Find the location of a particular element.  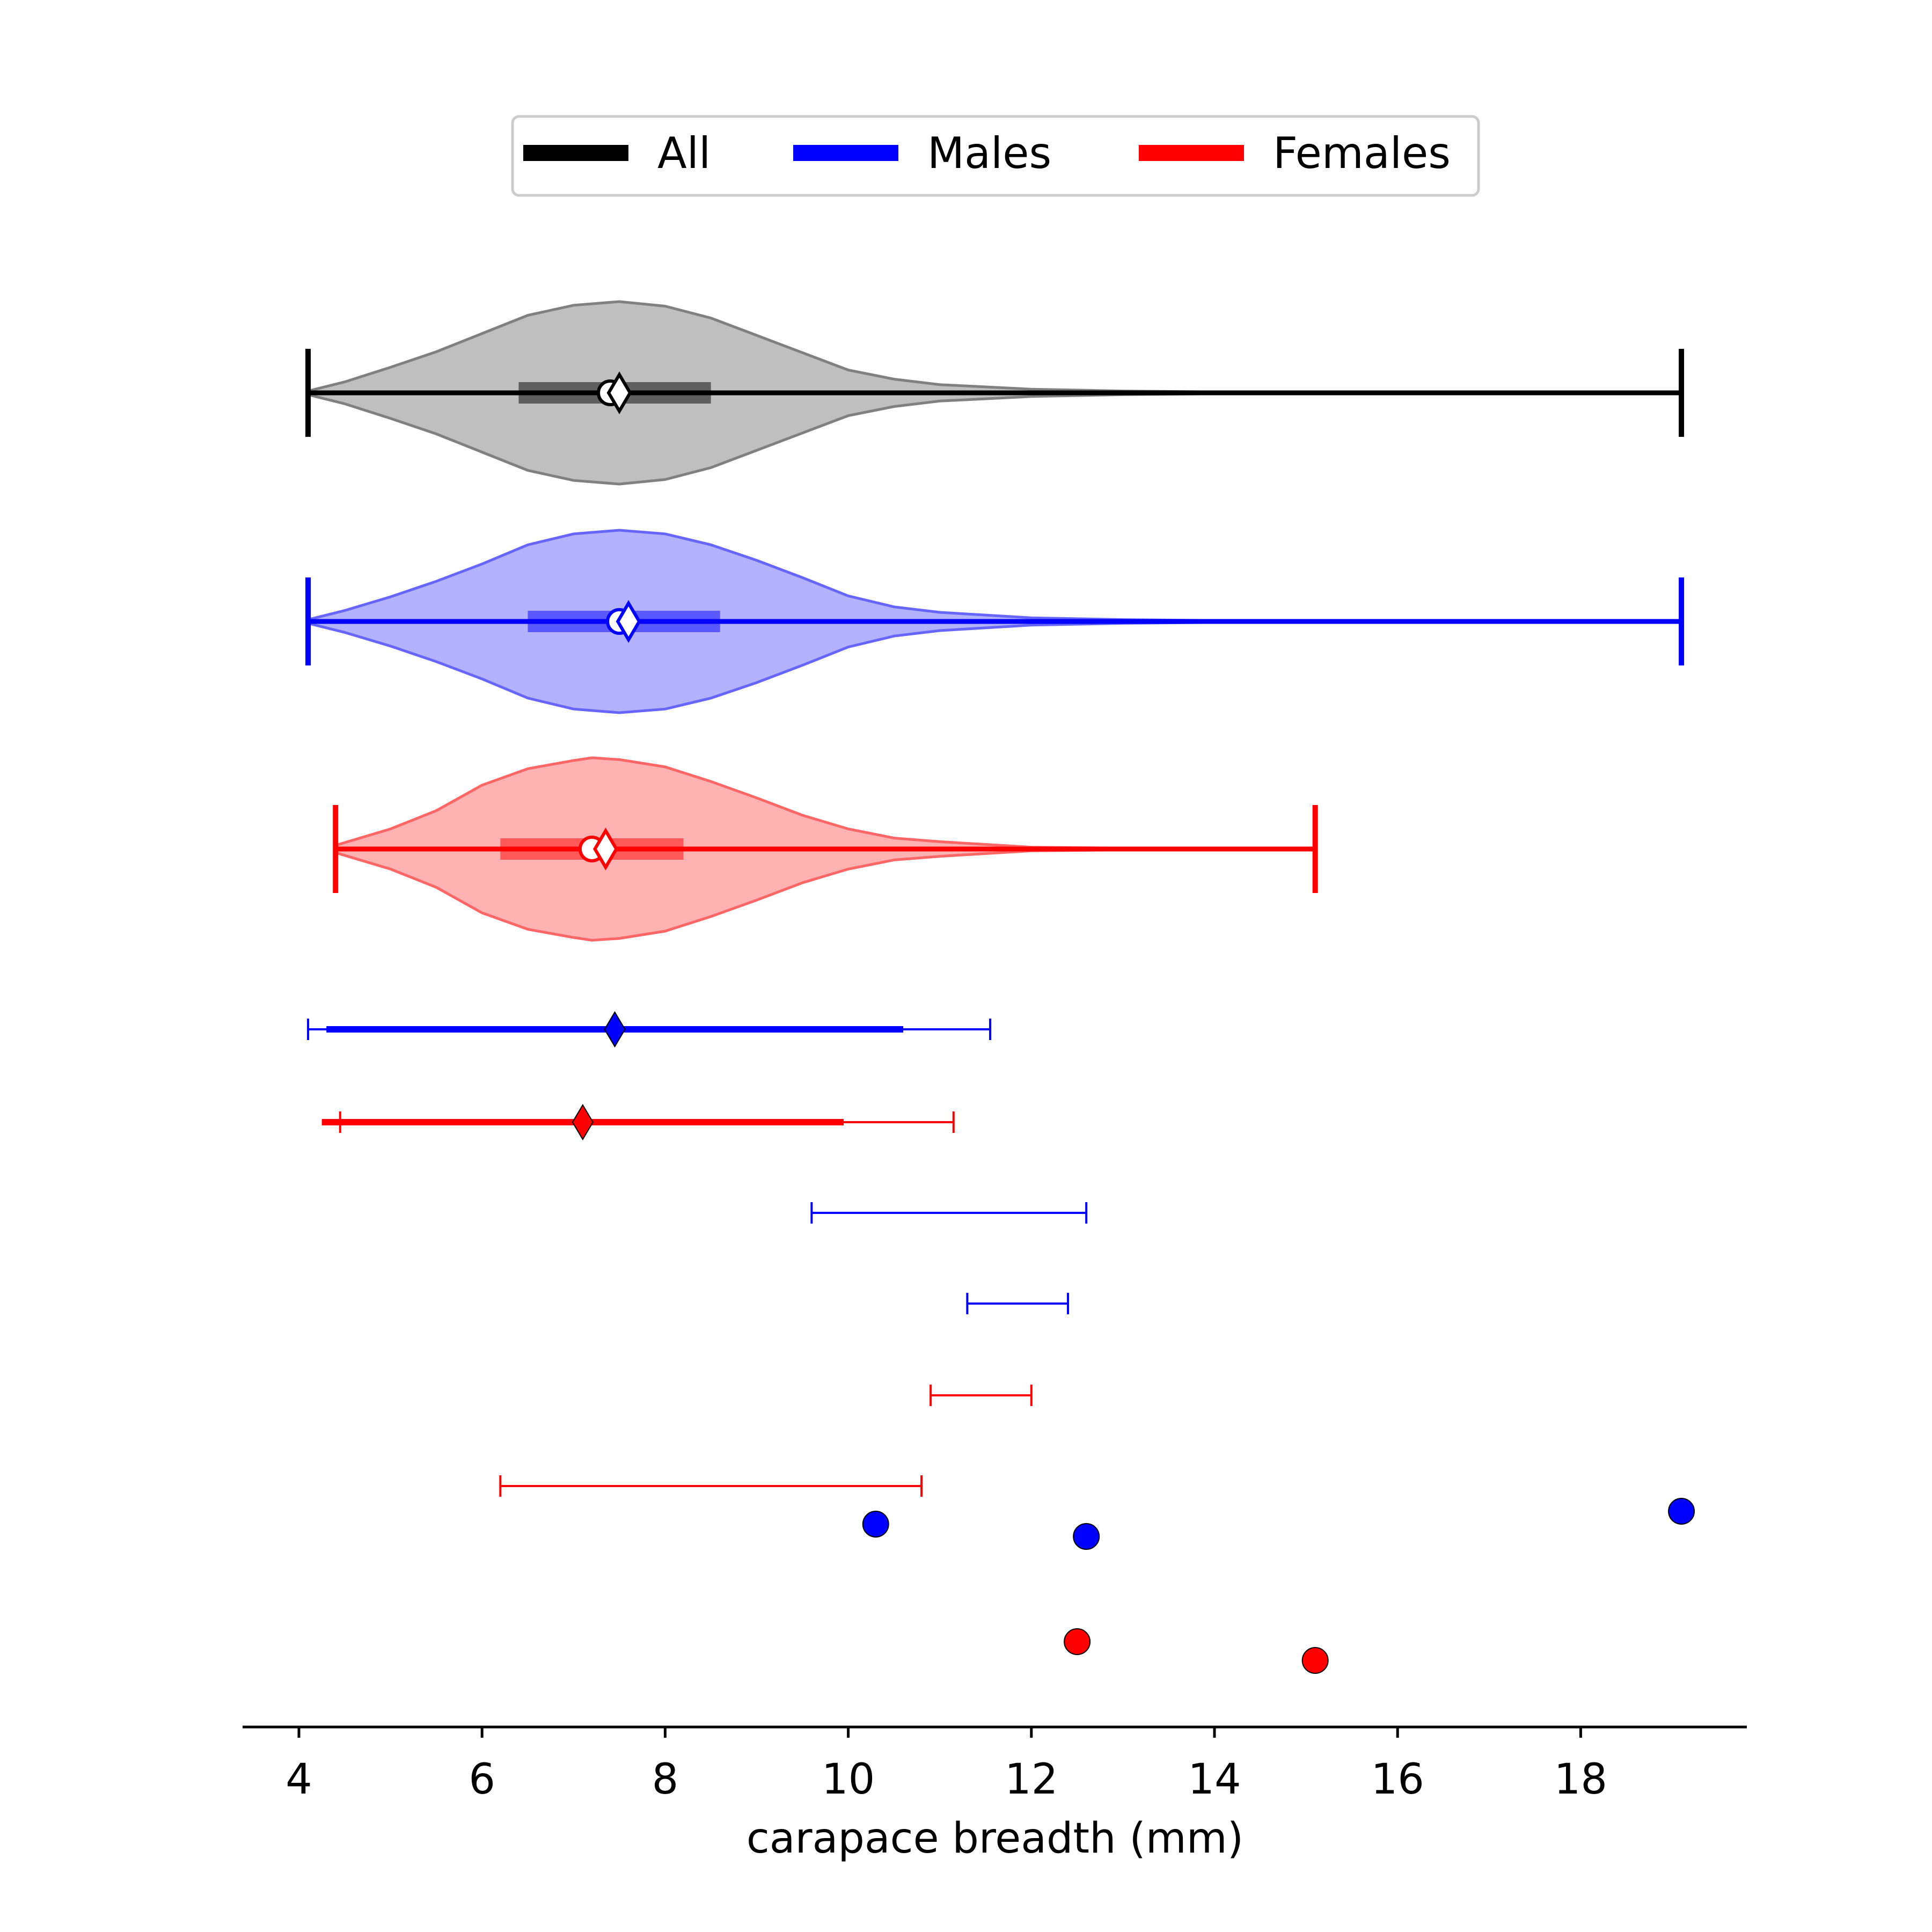

legend-items: All Males Females is located at coordinates (987, 153).